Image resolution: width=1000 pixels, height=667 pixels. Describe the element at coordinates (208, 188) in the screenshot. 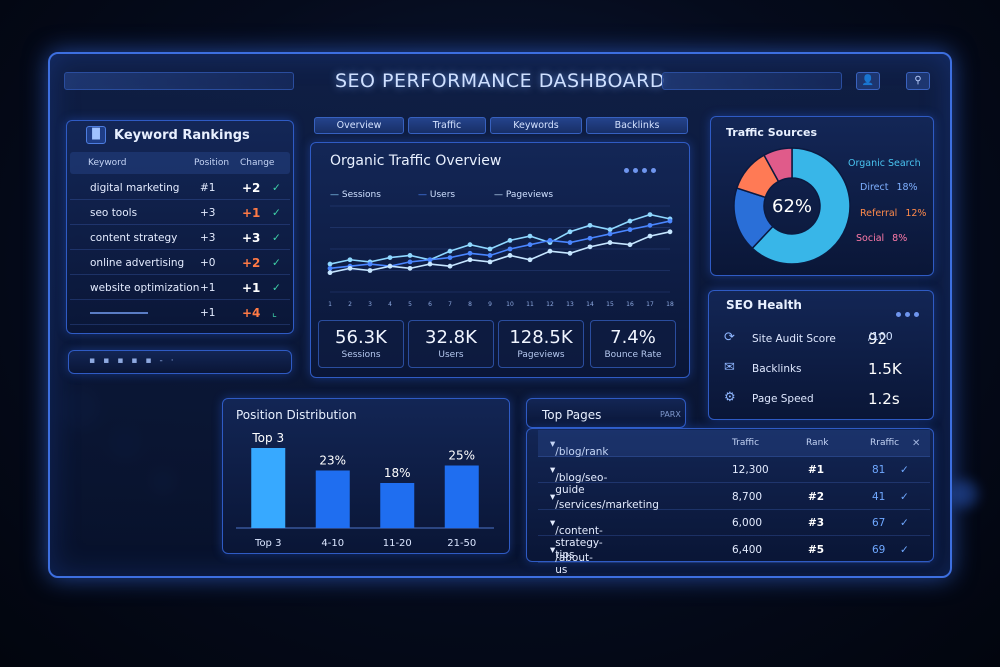

I see `keyword-position: #1` at that location.